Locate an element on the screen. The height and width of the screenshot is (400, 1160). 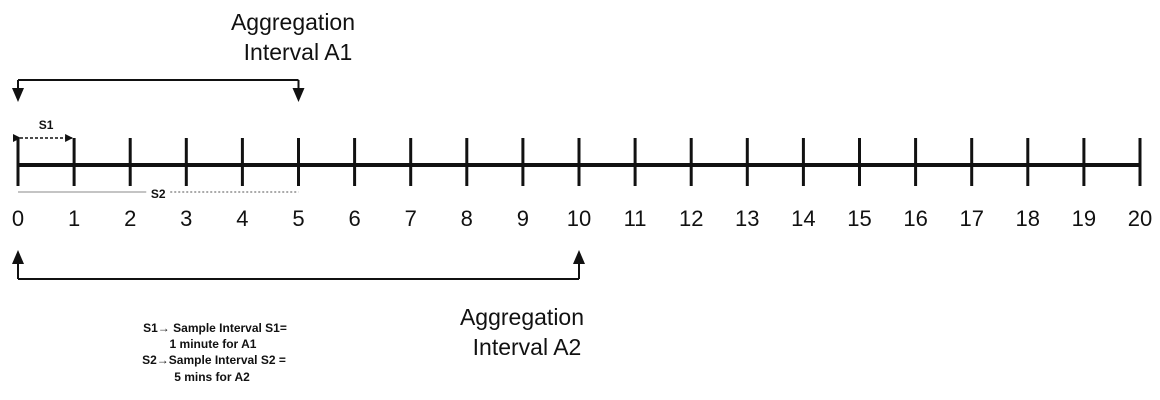
tick-label-2: 2 is located at coordinates (130, 218).